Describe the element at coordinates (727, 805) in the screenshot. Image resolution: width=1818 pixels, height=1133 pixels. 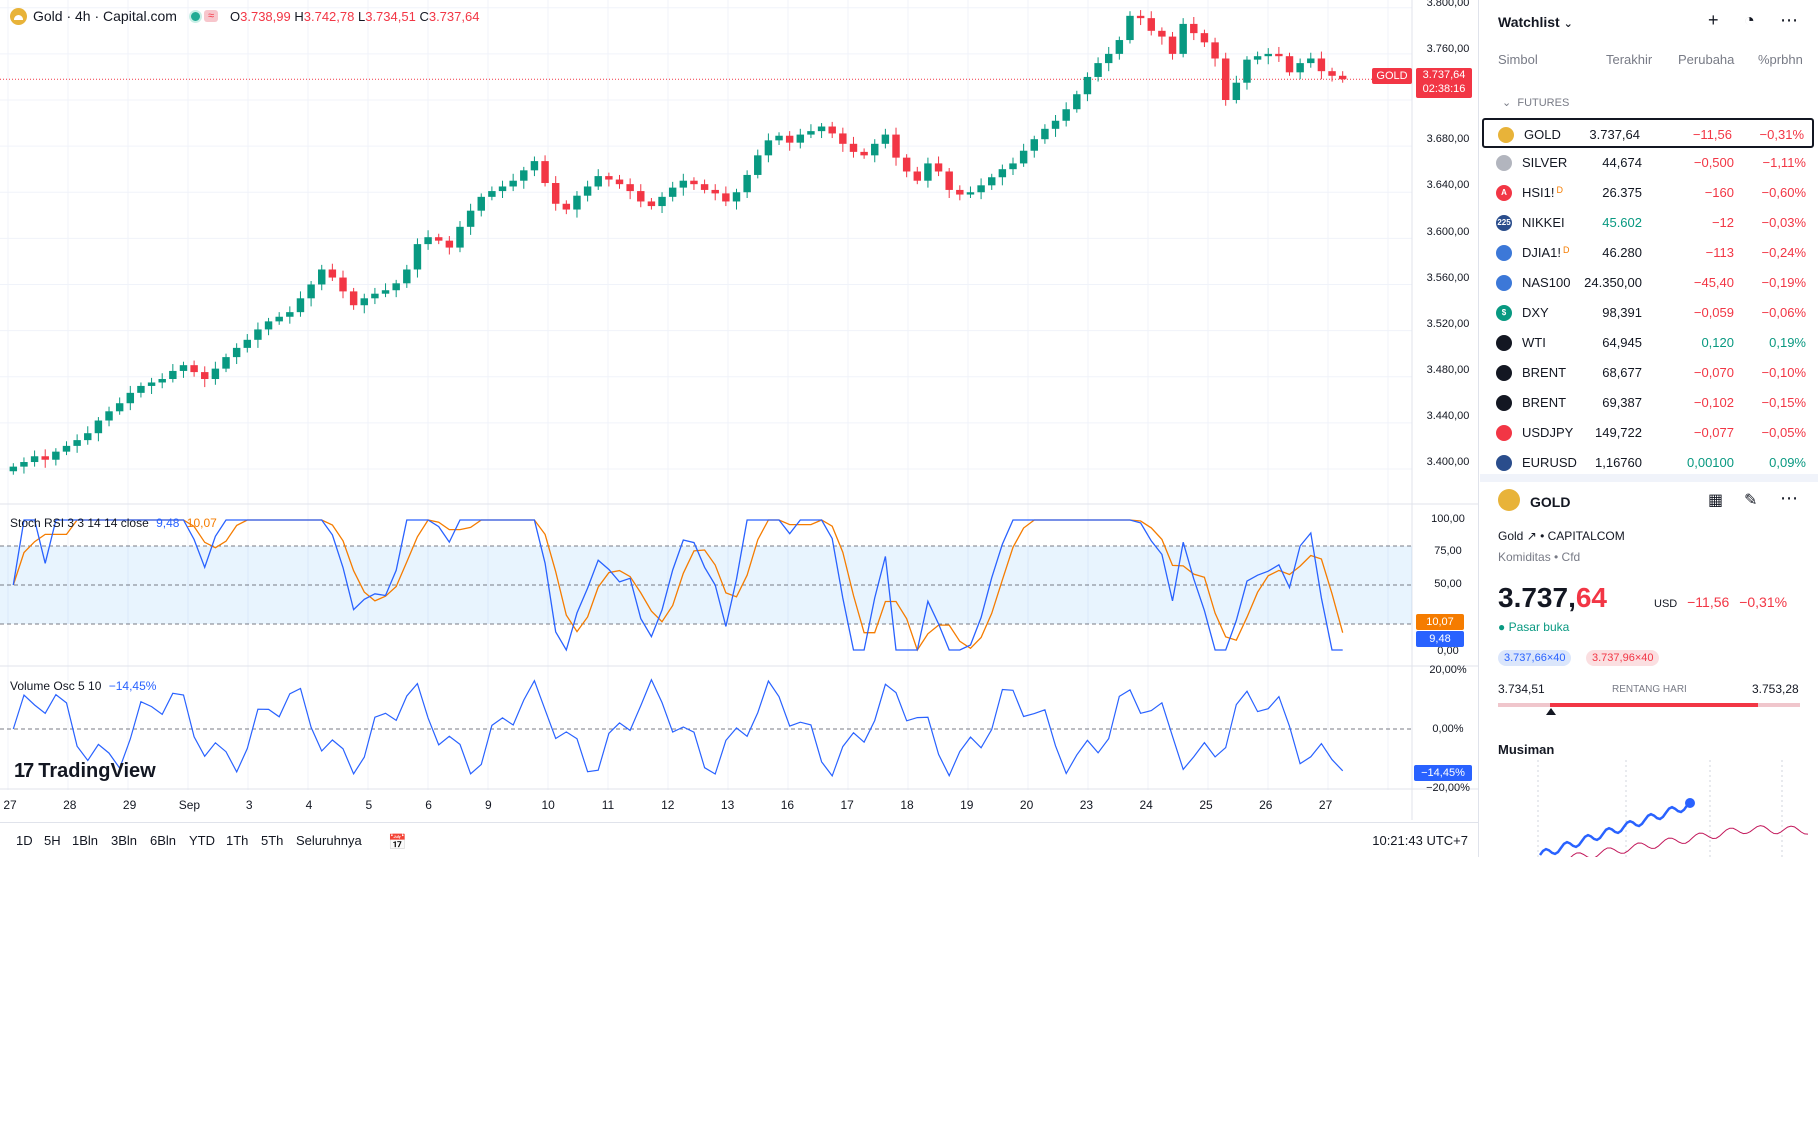
I see `date-tick: 13` at that location.